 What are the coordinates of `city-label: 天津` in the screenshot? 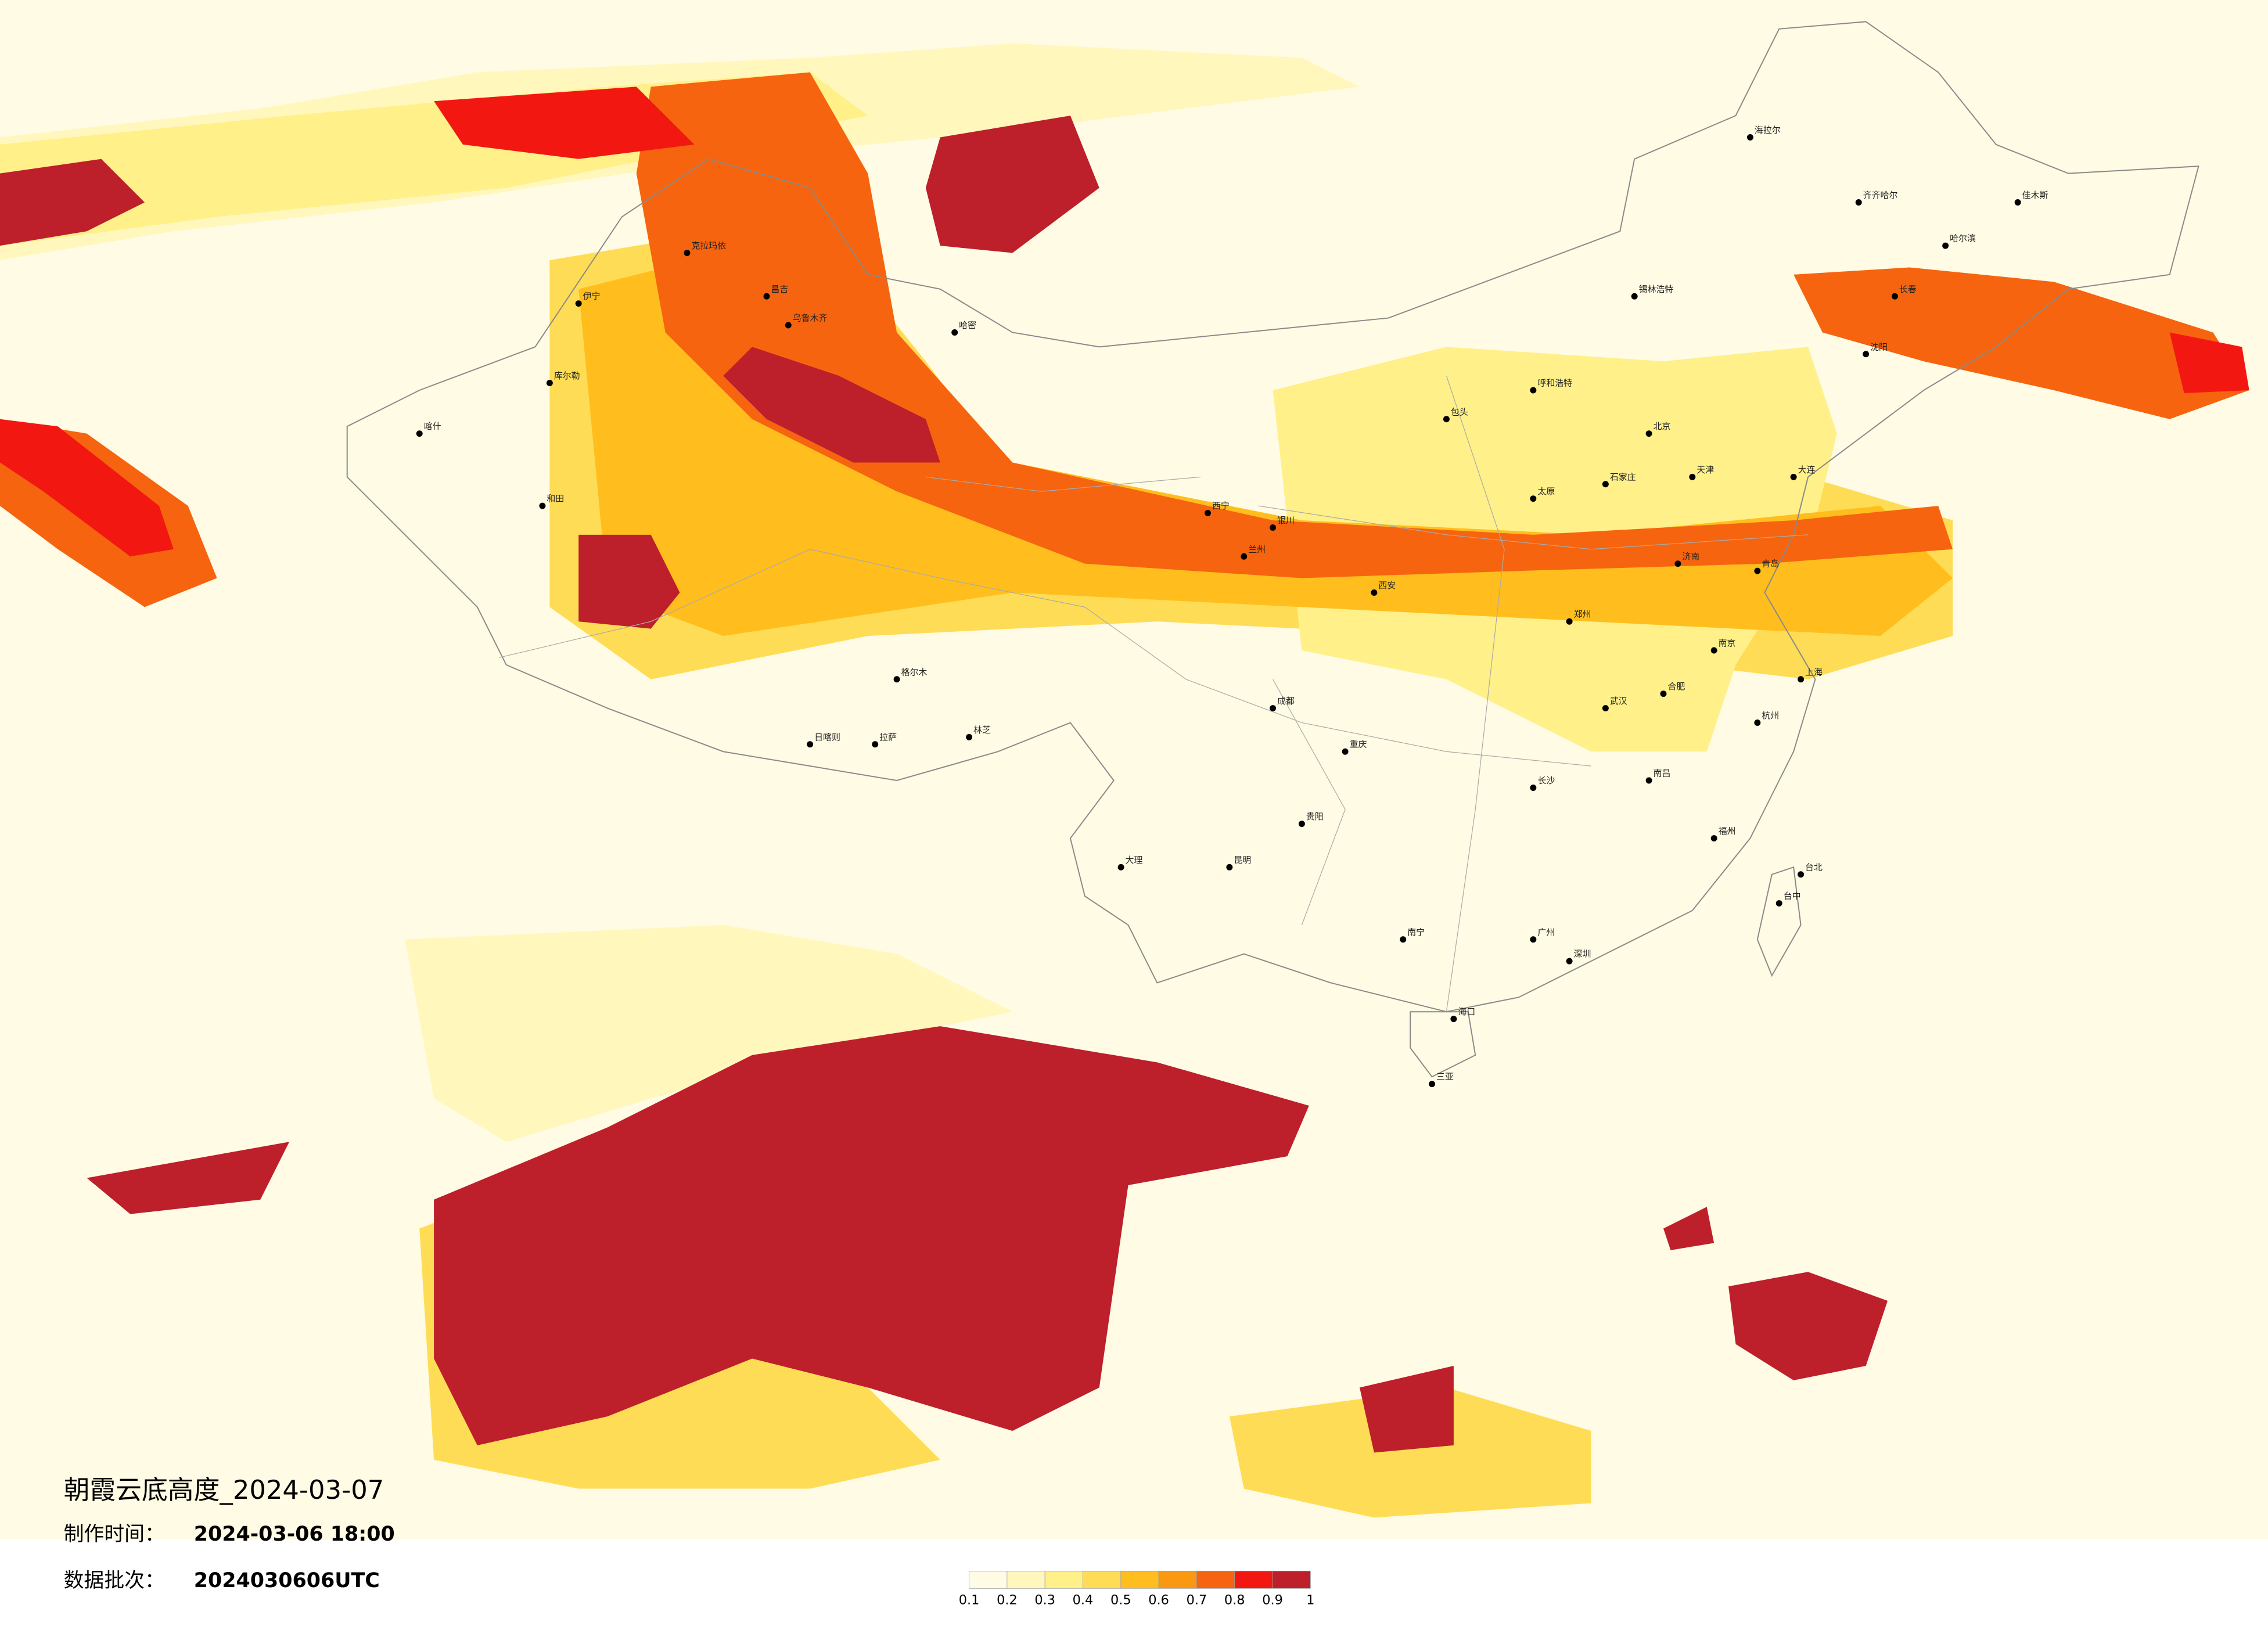 It's located at (1705, 470).